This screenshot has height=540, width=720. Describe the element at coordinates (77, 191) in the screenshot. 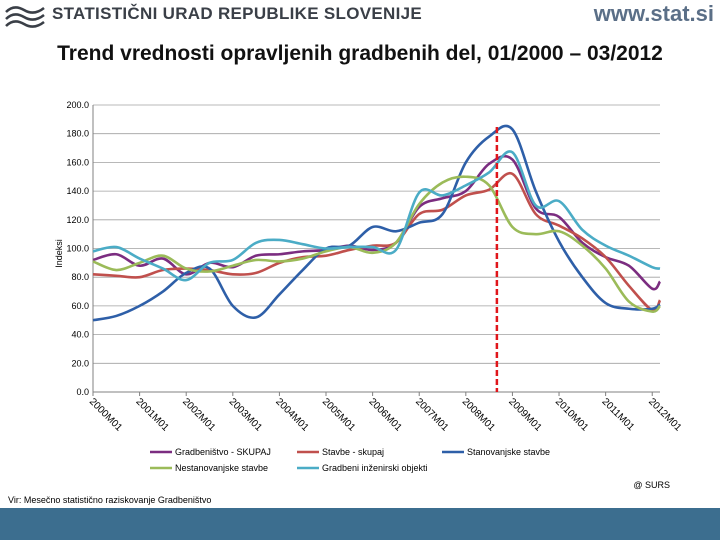

I see `y-tick-label: 140.0` at that location.